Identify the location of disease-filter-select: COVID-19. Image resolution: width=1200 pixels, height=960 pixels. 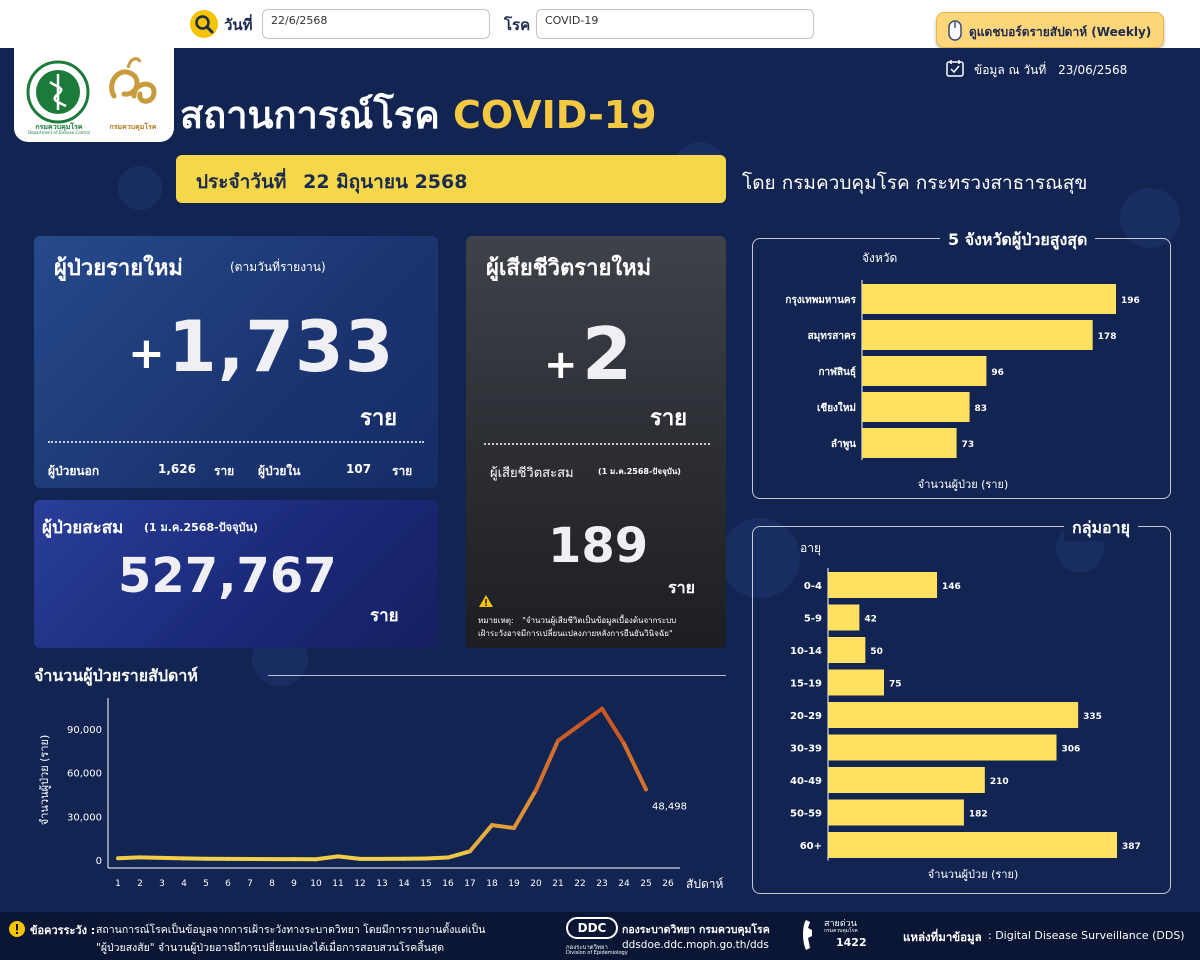
(675, 24).